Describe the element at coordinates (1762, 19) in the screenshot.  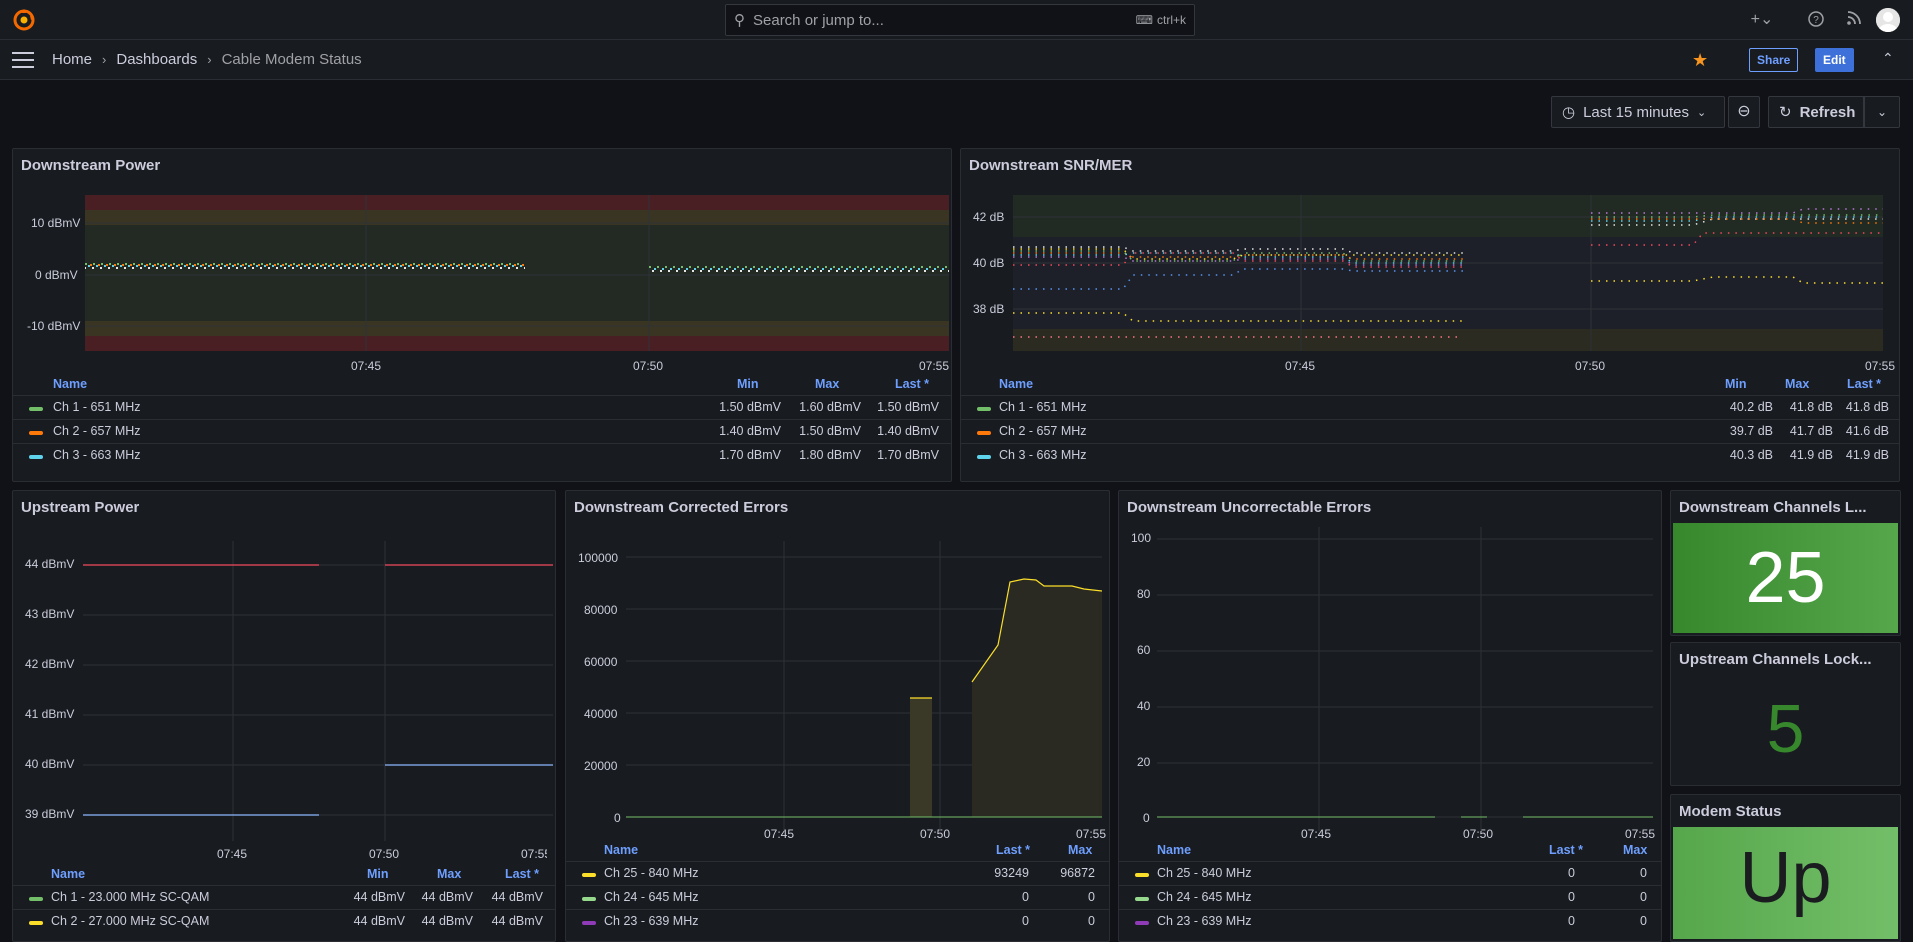
I see `plus-icon: +⌄` at that location.